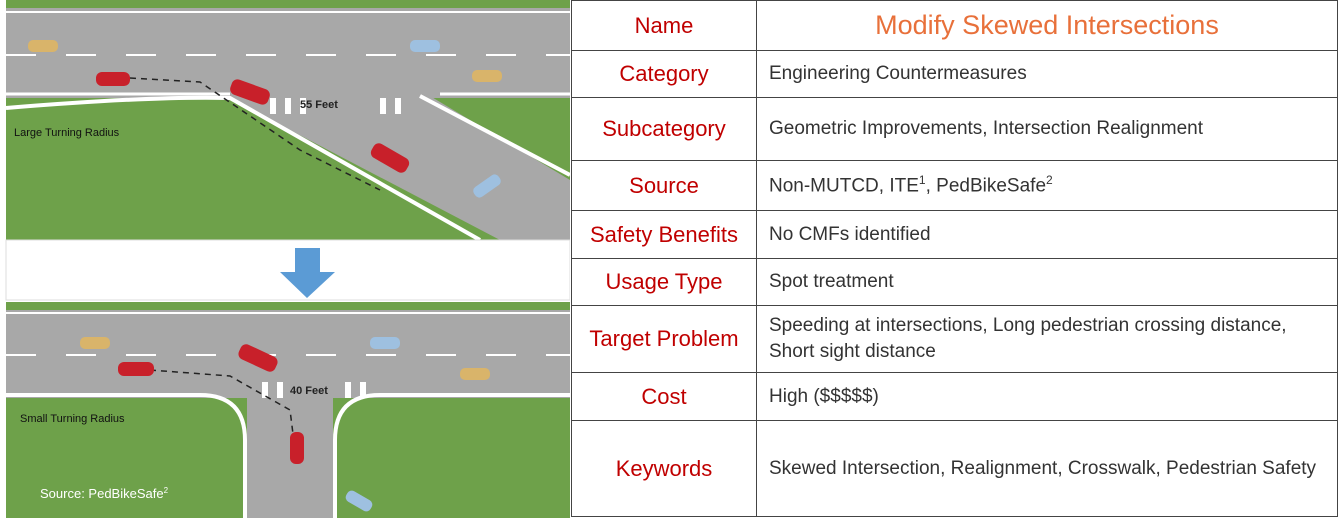  Describe the element at coordinates (664, 234) in the screenshot. I see `row-label: Safety Benefits` at that location.